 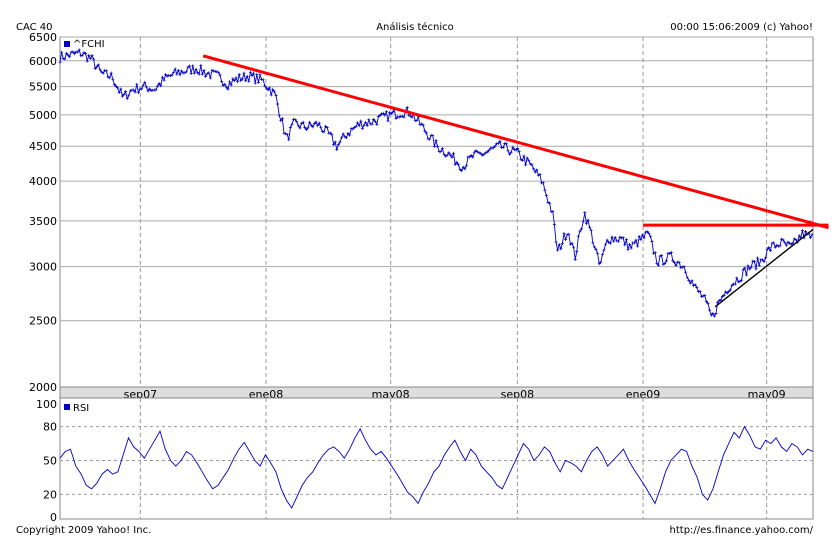 What do you see at coordinates (67, 44) in the screenshot?
I see `price-legend-swatch` at bounding box center [67, 44].